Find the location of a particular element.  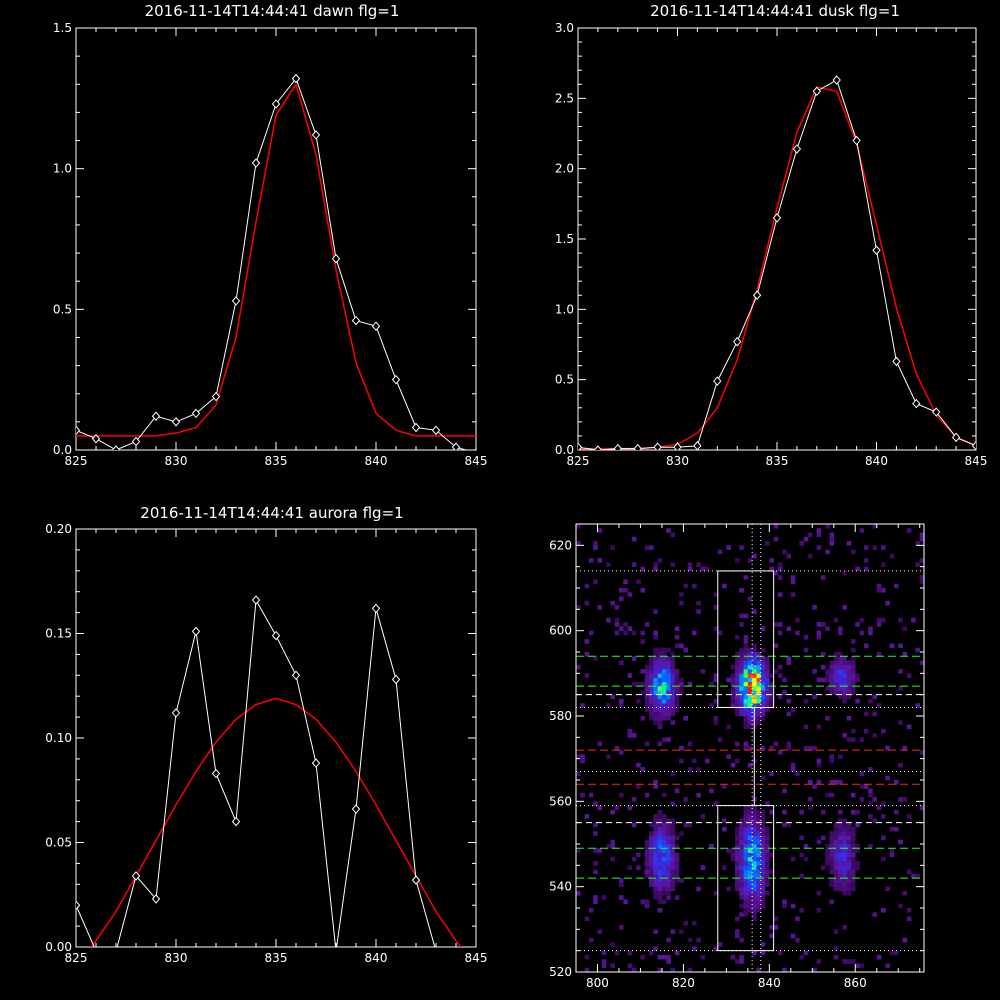

y-tick-label: 0.10 is located at coordinates (58, 738).